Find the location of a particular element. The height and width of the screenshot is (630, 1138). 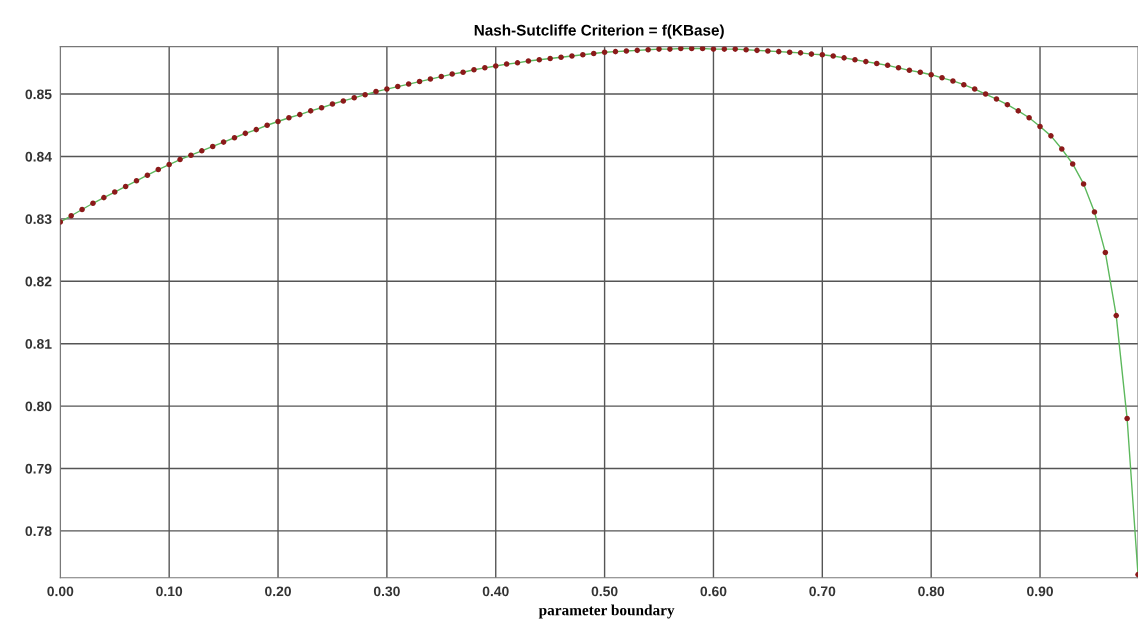

chart-title: Nash-Sutcliffe Criterion = f(KBase) is located at coordinates (599, 31).